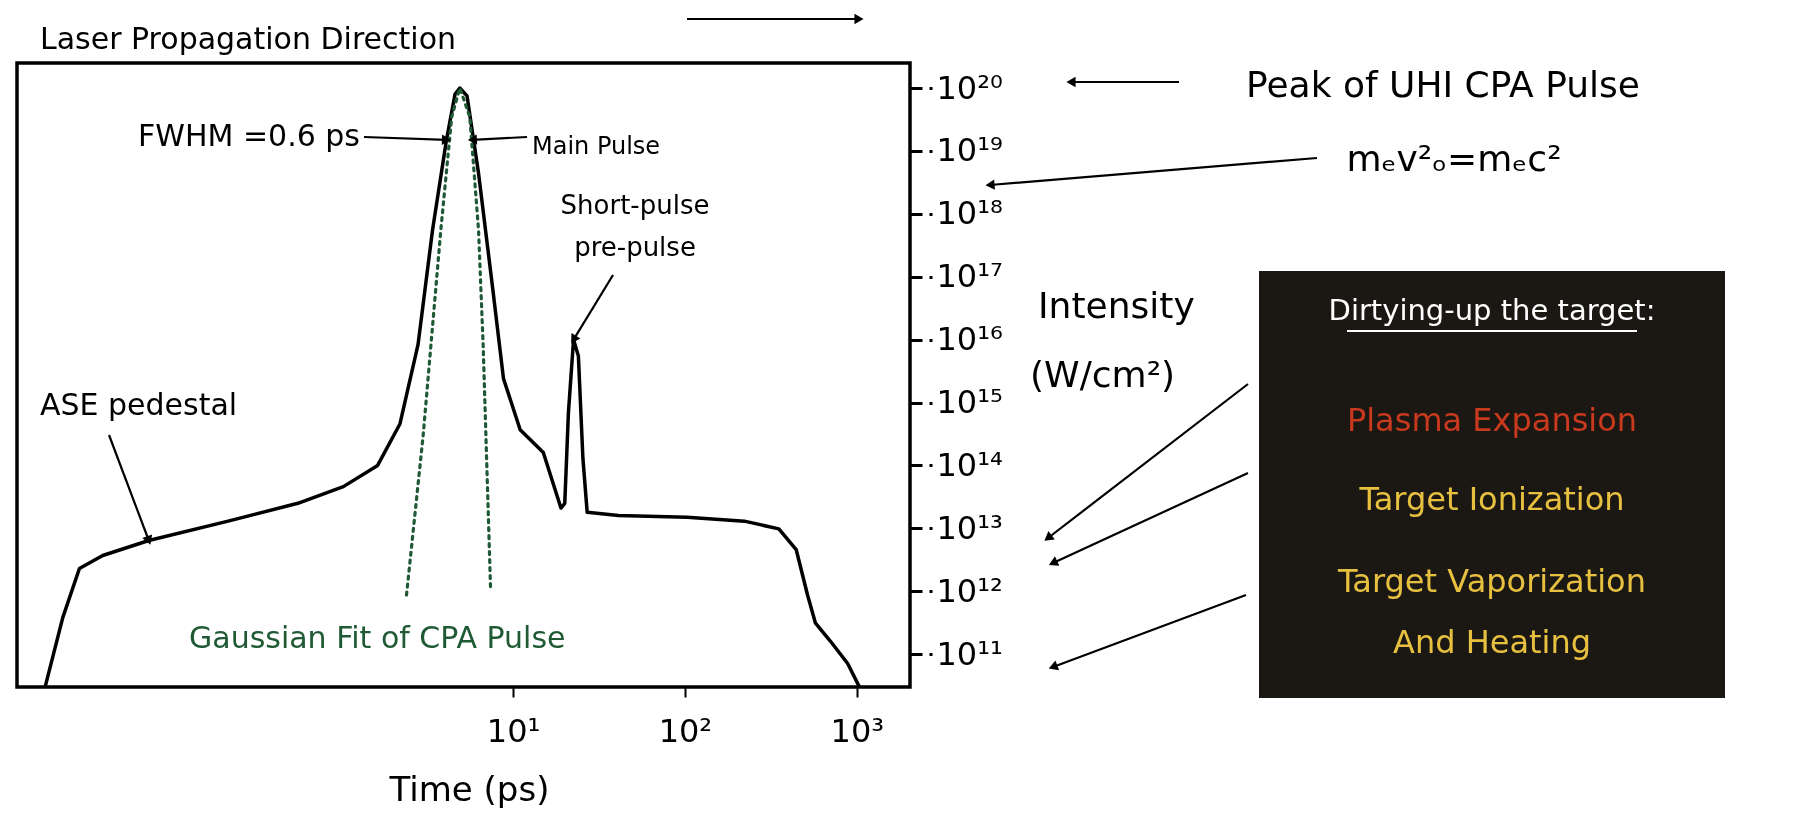  Describe the element at coordinates (513, 730) in the screenshot. I see `x-tick-label: 10¹` at that location.